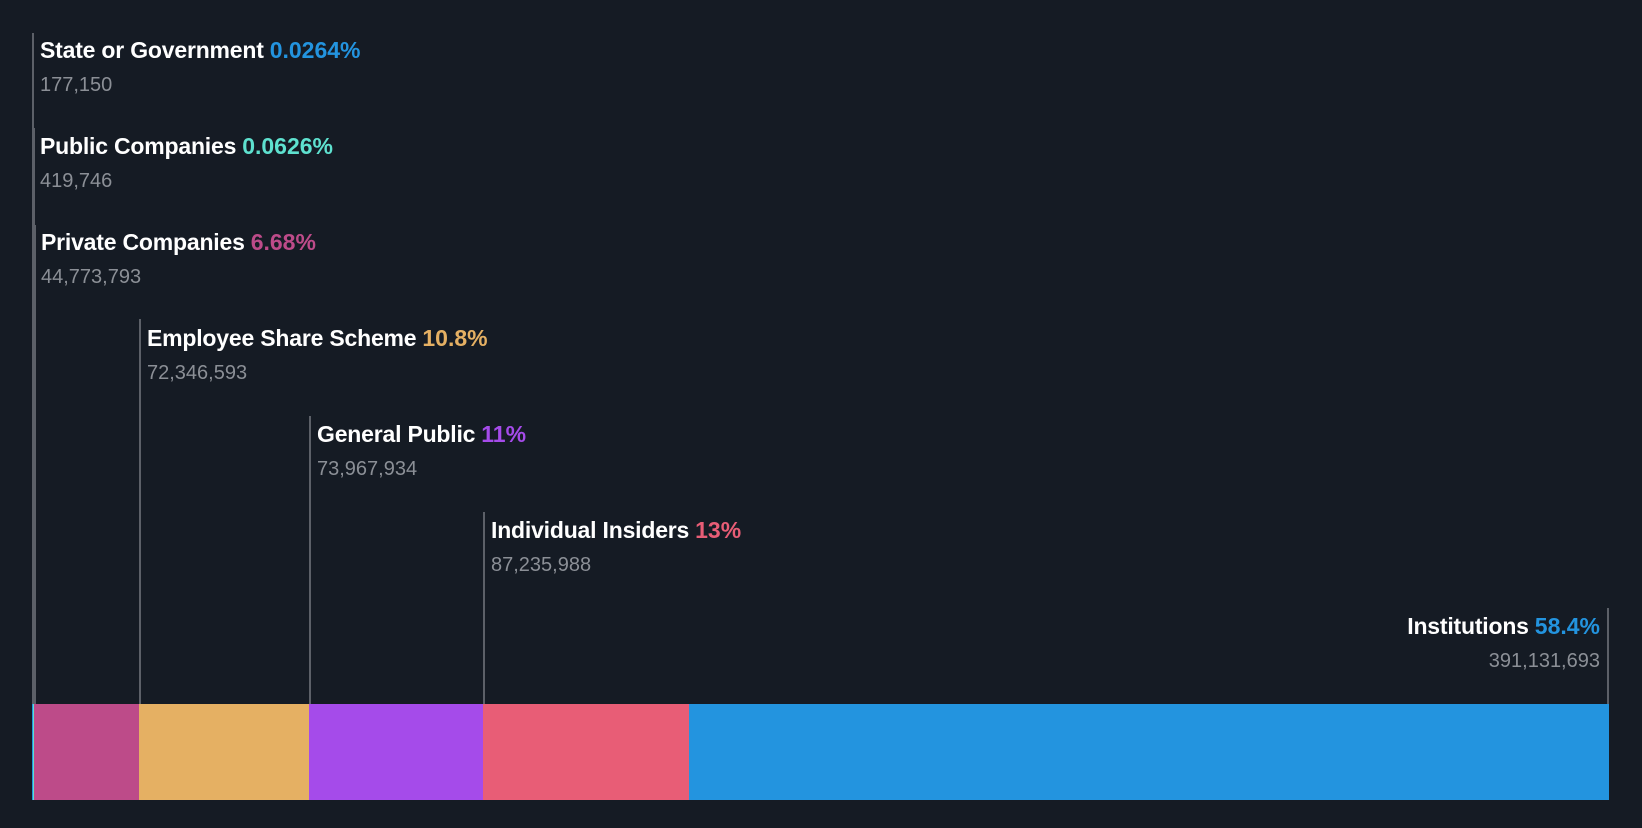 This screenshot has height=828, width=1642. Describe the element at coordinates (186, 163) in the screenshot. I see `label-public-companies: Public Companies 0.0626% 419,746` at that location.